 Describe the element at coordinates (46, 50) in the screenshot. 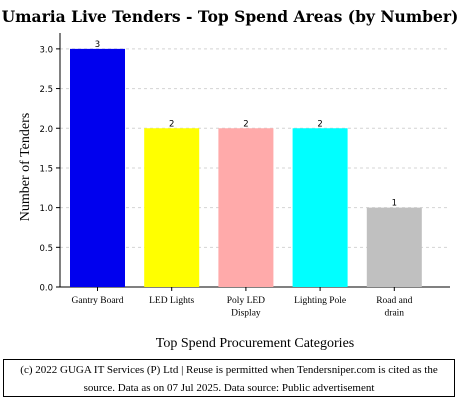

I see `y-tick-label: 3.0` at that location.